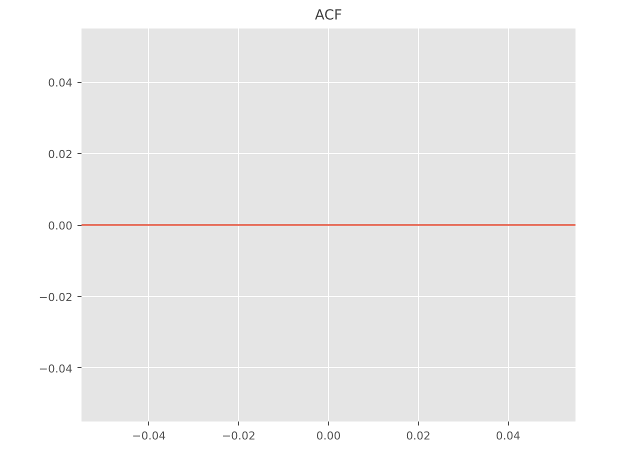  I want to click on y-tick-label: −0.02, so click(55, 297).